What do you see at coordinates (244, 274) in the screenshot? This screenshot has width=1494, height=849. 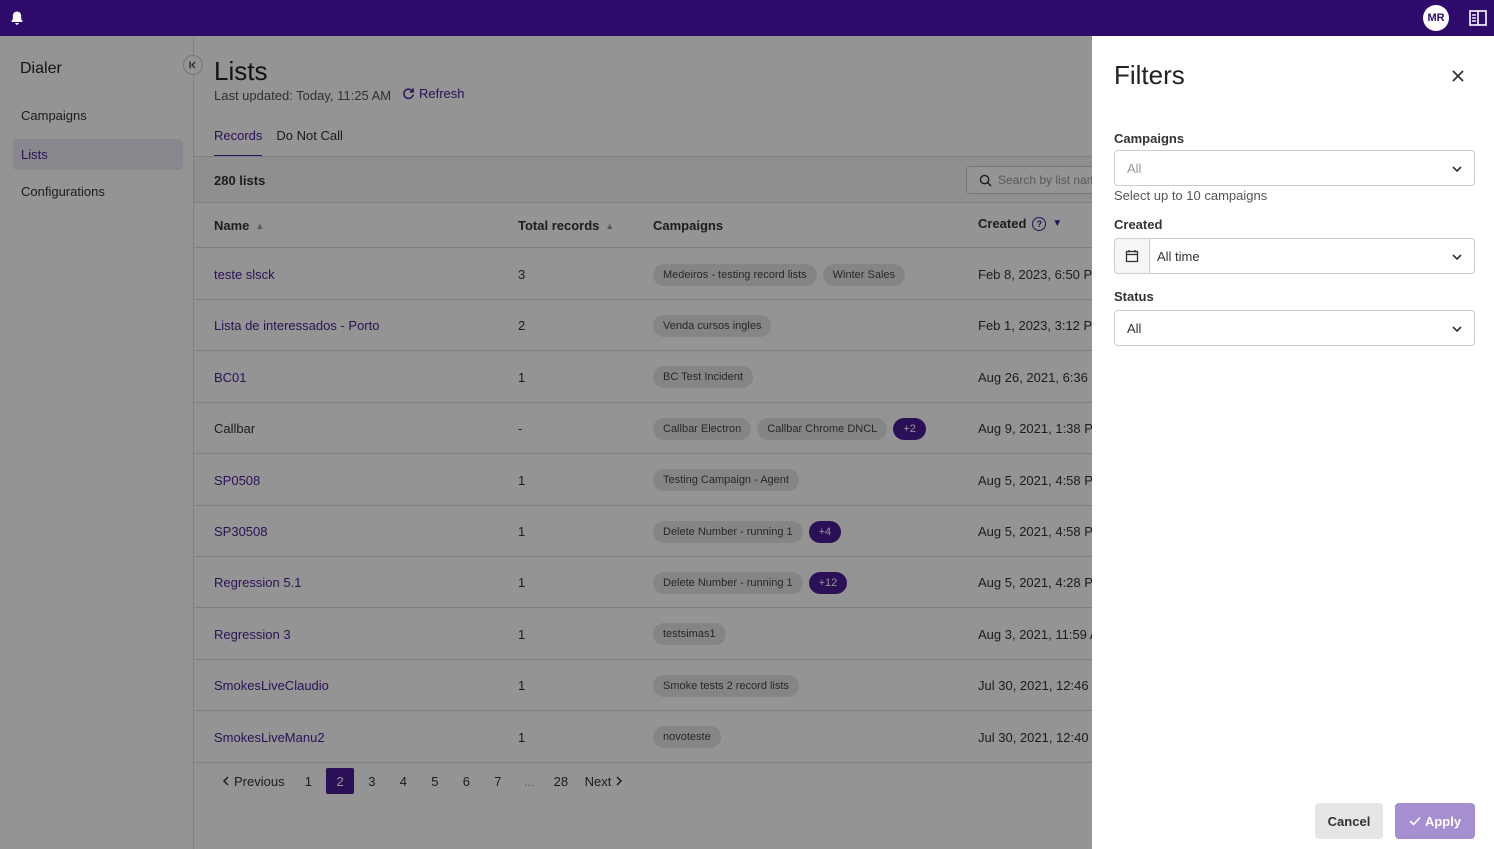 I see `list-name-cell: teste slsck` at bounding box center [244, 274].